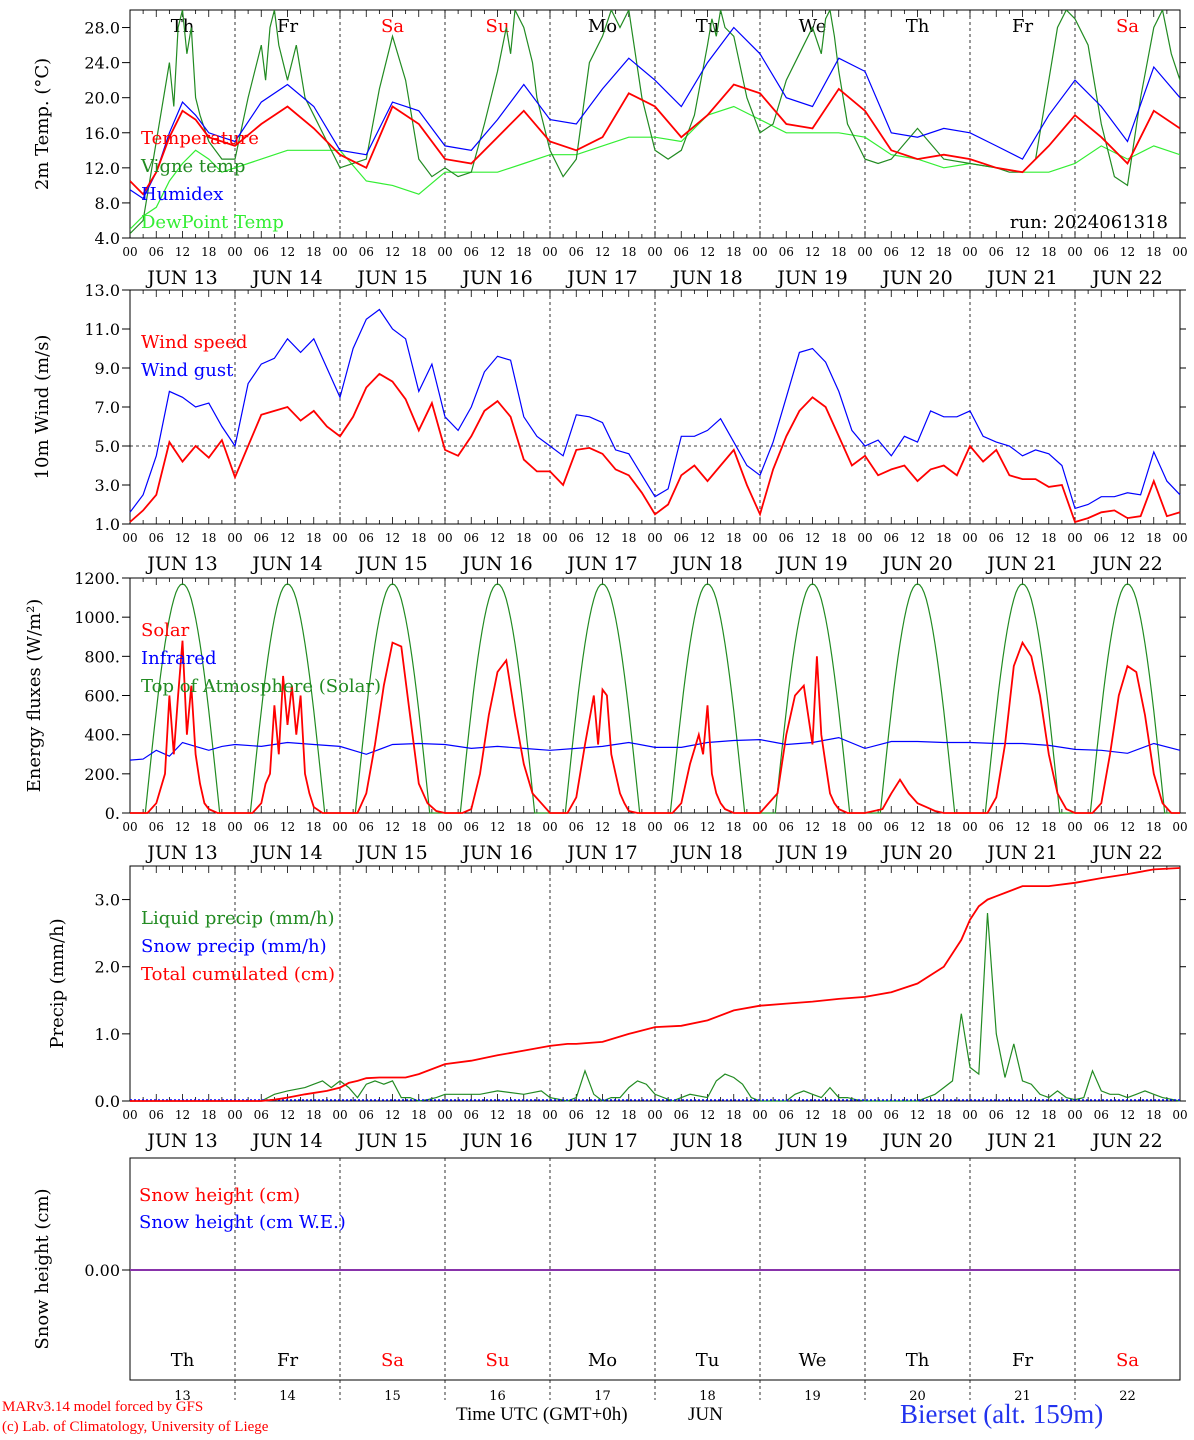  I want to click on date-label: JUN 16, so click(496, 564).